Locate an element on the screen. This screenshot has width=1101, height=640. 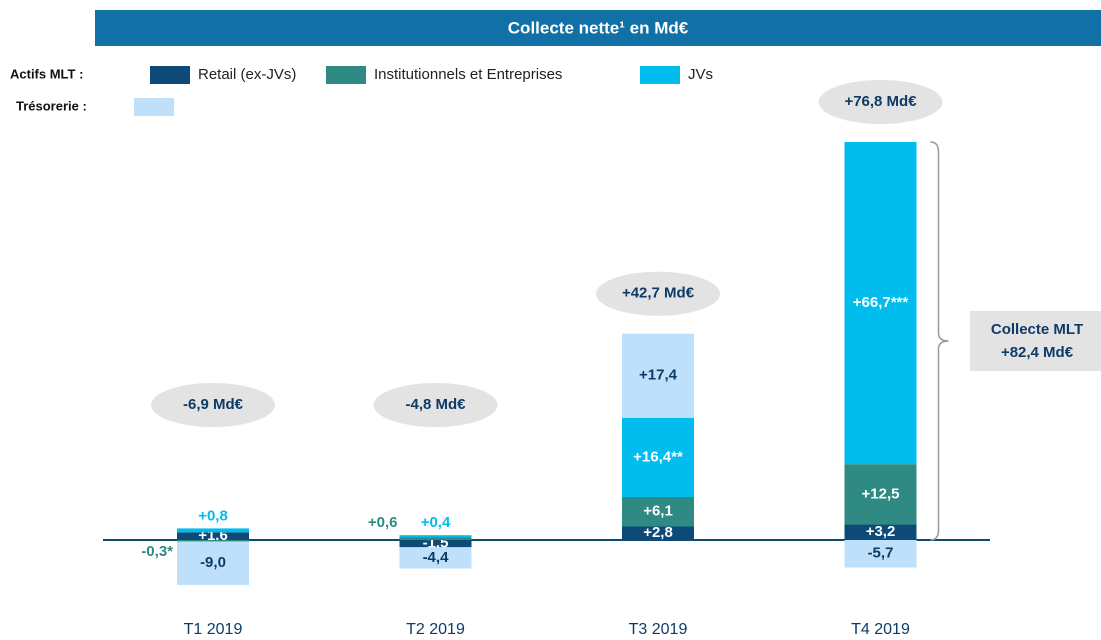
data-label: +16,4** is located at coordinates (658, 456).